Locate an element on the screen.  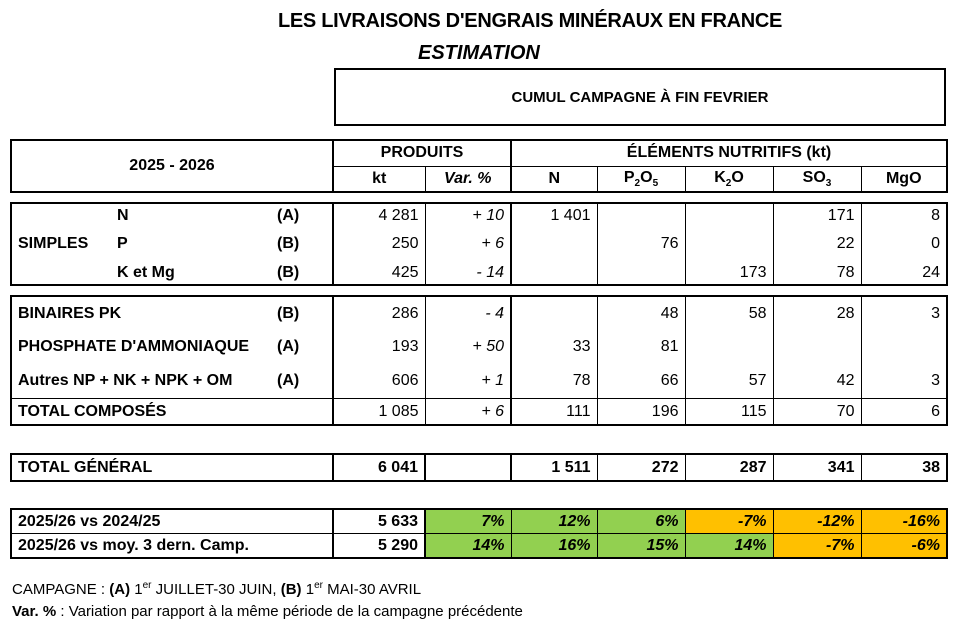
table-row: SIMPLES P (B) 250 + 6 76 22 0 is located at coordinates (479, 244).